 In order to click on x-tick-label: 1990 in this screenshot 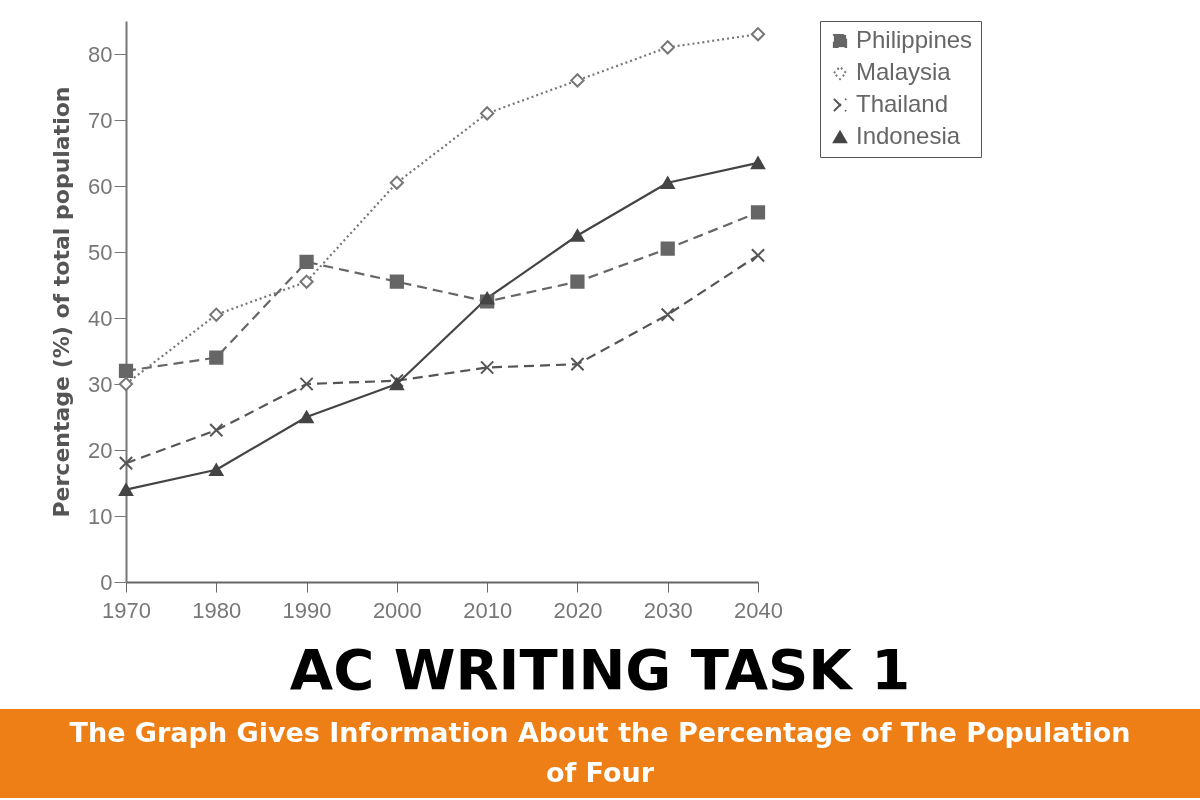, I will do `click(307, 610)`.